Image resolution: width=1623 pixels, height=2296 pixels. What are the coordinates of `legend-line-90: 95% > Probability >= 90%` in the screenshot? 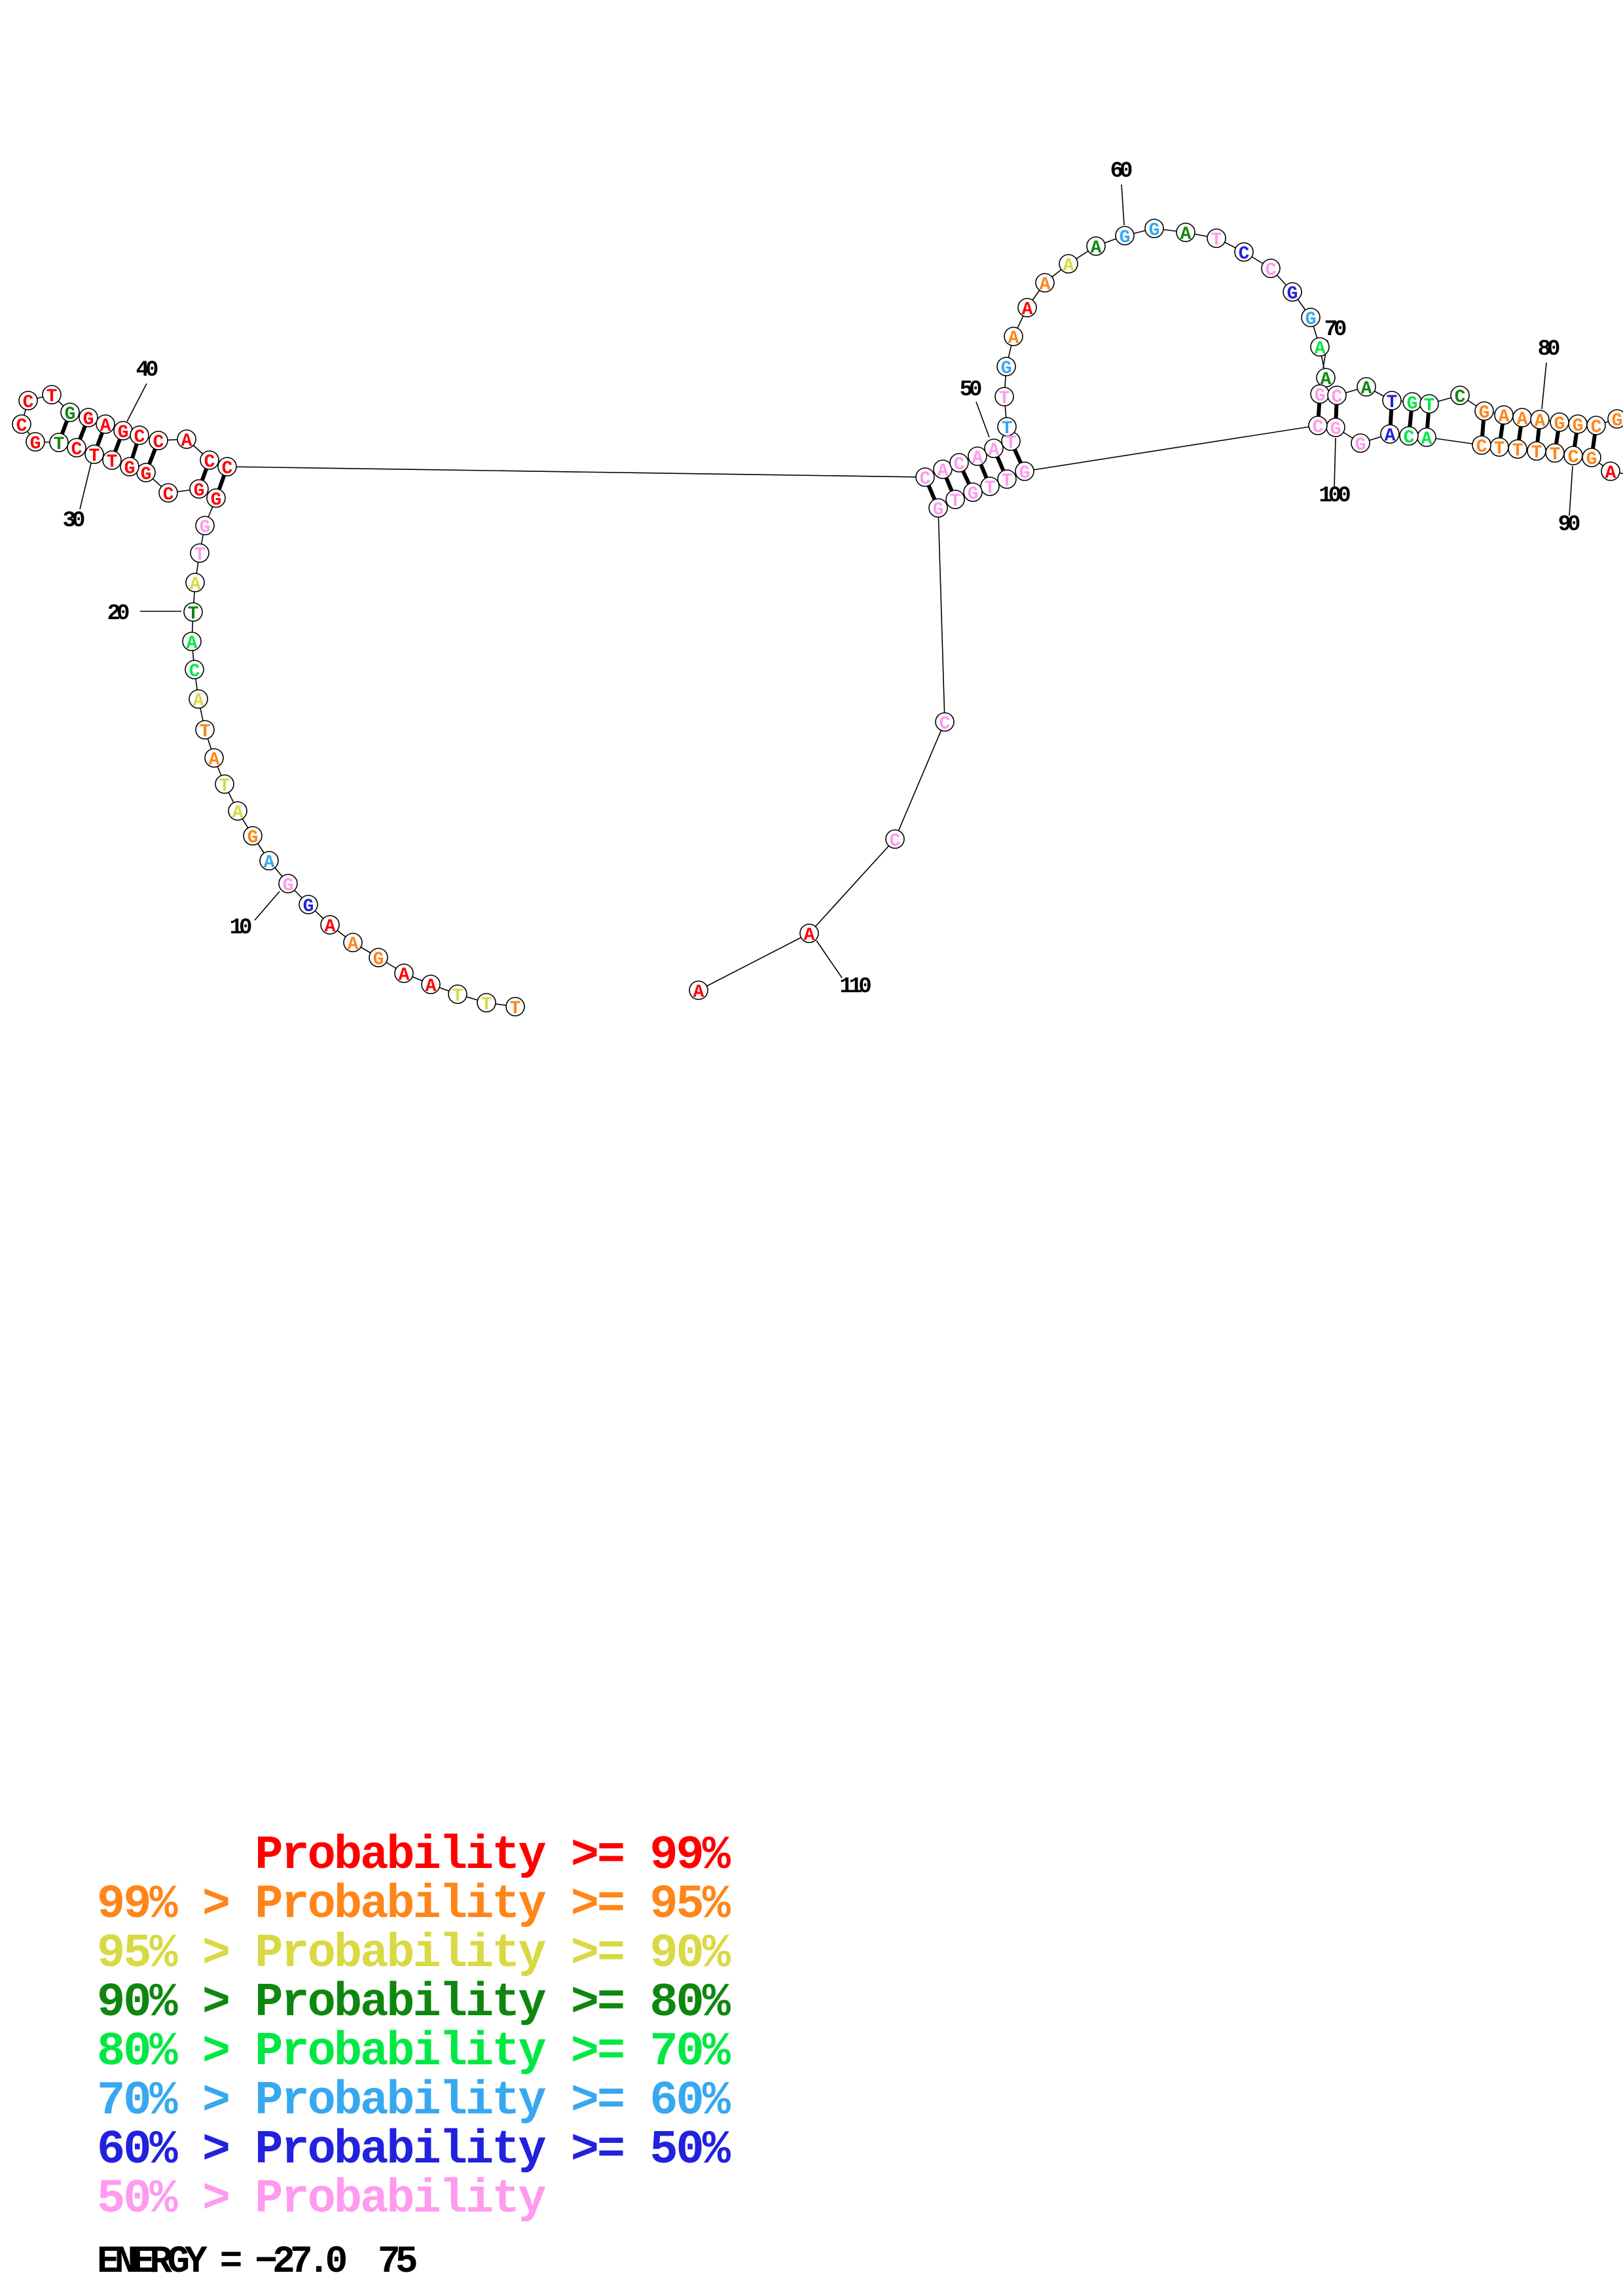 It's located at (414, 1954).